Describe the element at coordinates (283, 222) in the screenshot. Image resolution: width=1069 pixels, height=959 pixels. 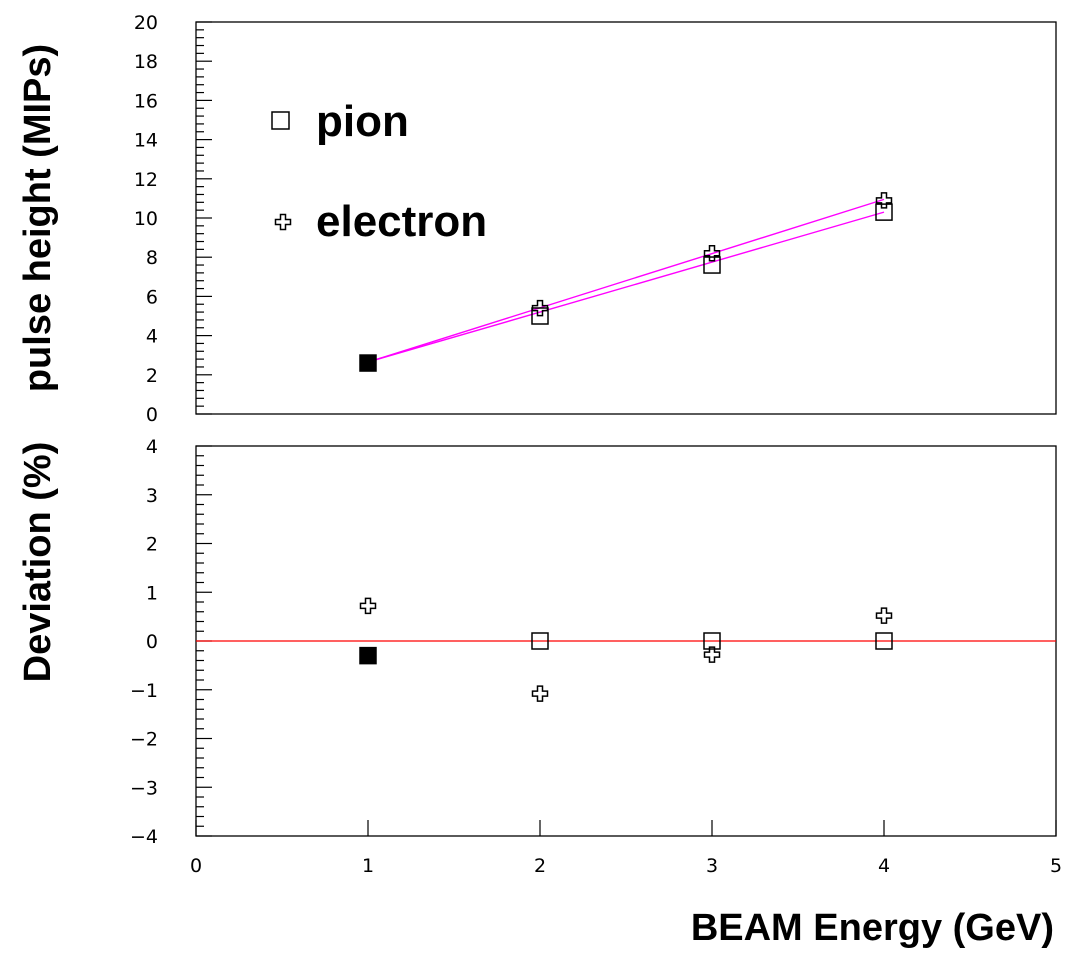
I see `legend-electron-marker` at that location.